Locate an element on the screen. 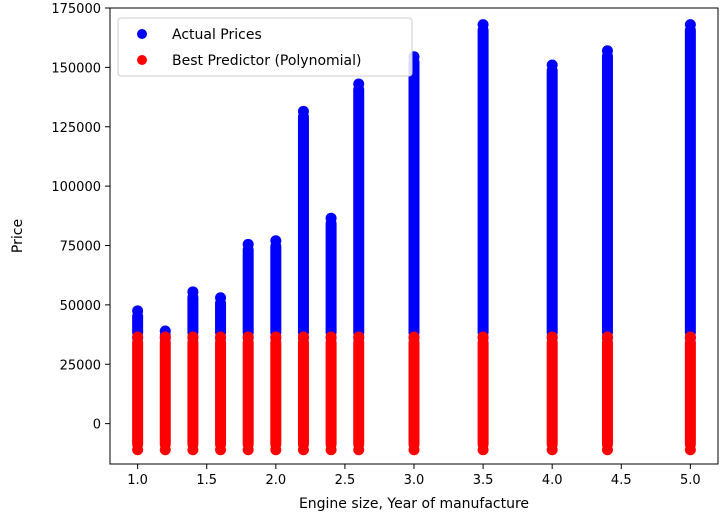  y-tick-label: 25000 is located at coordinates (80, 365).